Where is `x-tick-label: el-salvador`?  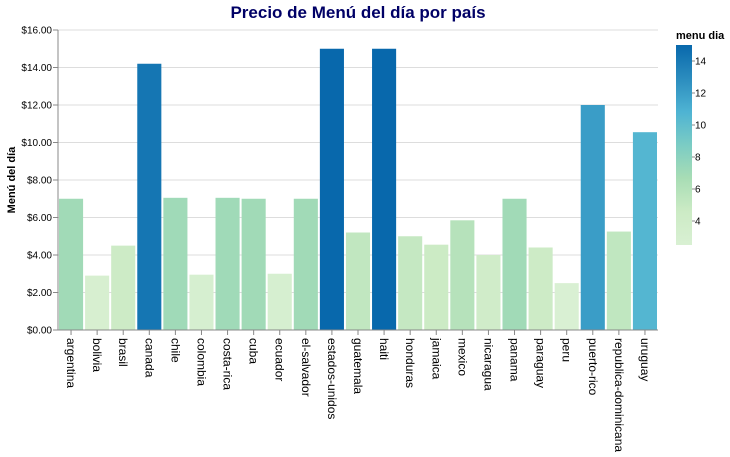 x-tick-label: el-salvador is located at coordinates (306, 367).